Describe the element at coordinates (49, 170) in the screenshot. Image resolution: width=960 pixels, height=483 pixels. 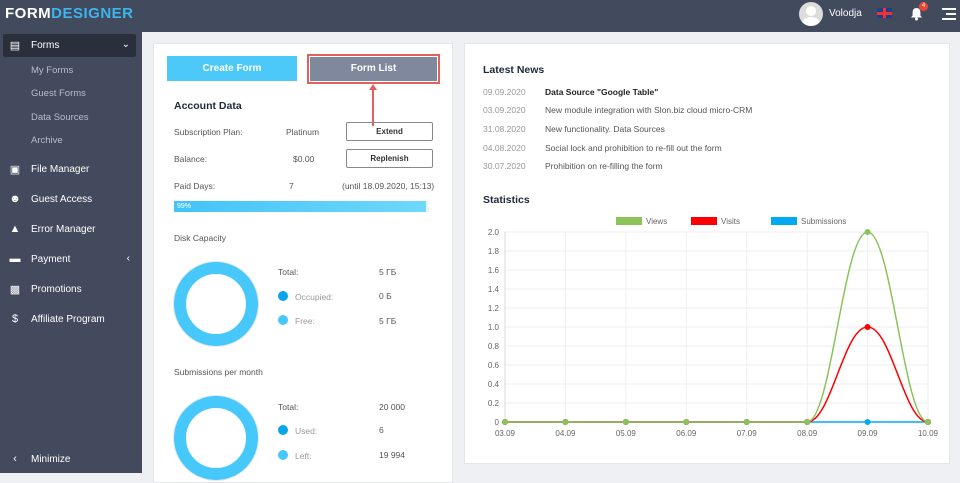
I see `sidebar-item-file-manager: ▣ File Manager` at that location.